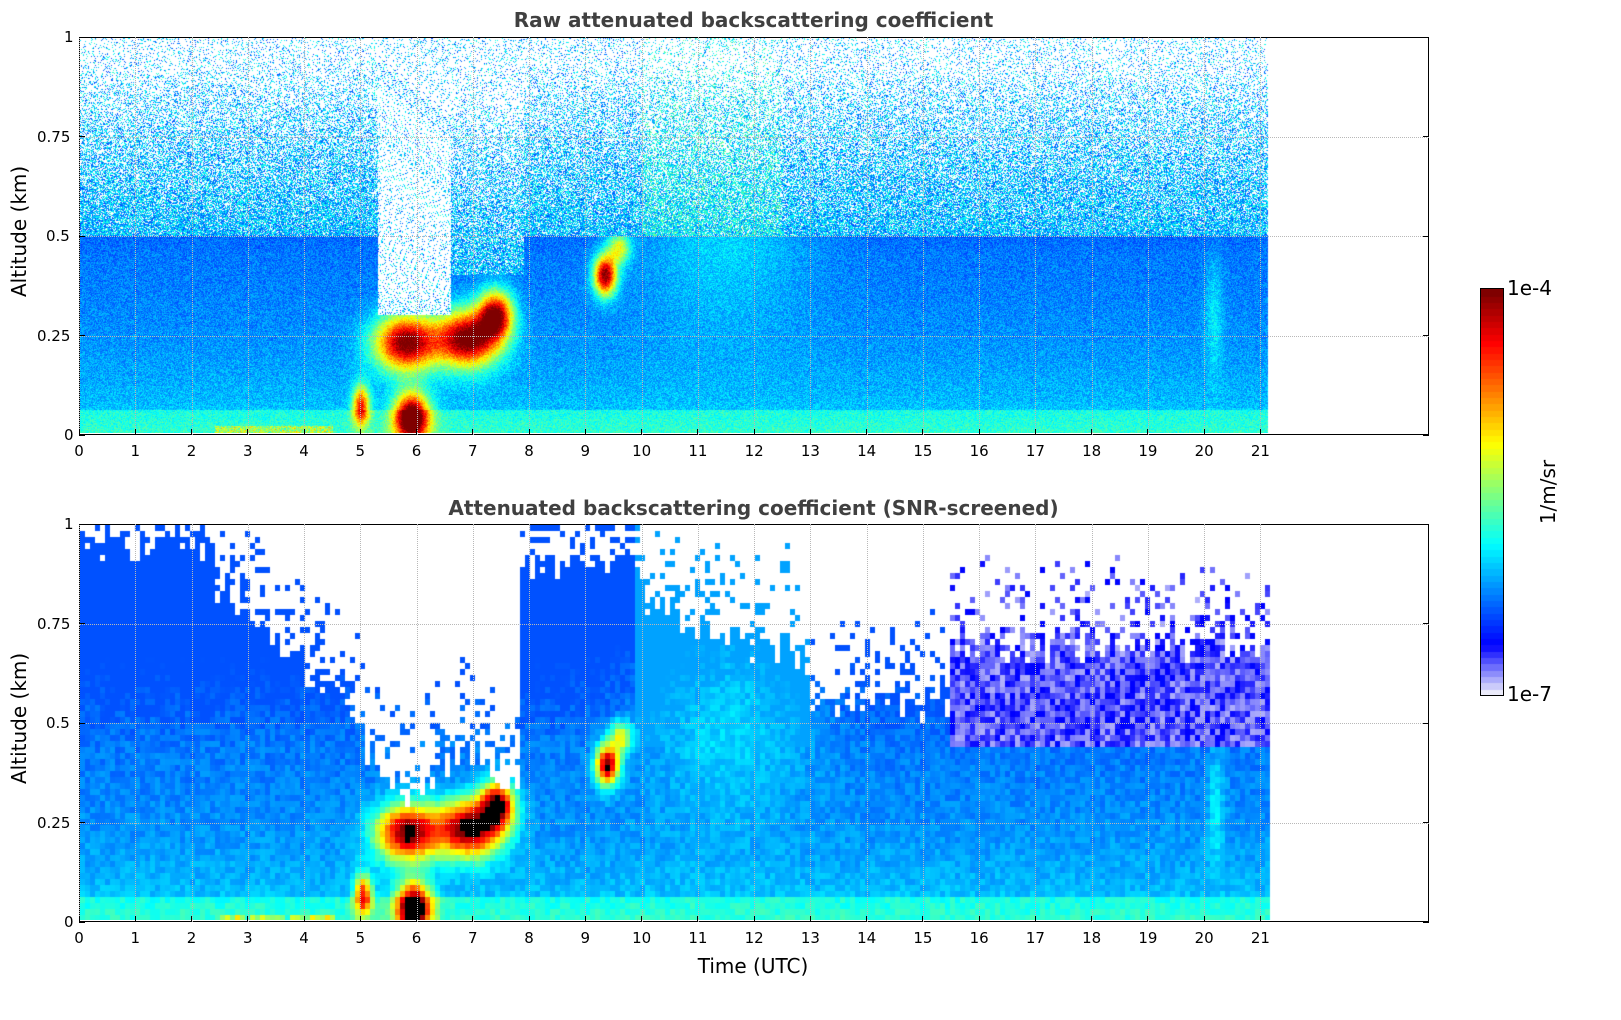 The width and height of the screenshot is (1621, 1020). What do you see at coordinates (19, 231) in the screenshot?
I see `y-axis-label: Altitude (km)` at bounding box center [19, 231].